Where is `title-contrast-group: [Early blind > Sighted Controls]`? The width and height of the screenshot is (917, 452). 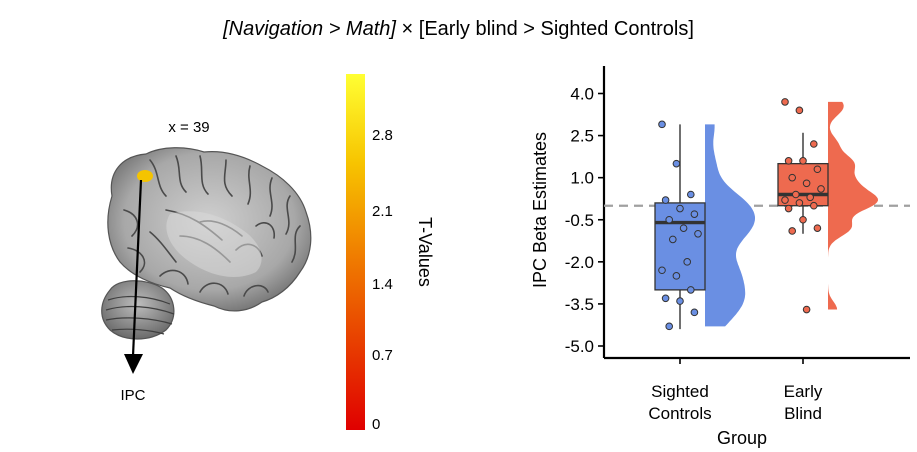 title-contrast-group: [Early blind > Sighted Controls] is located at coordinates (556, 29).